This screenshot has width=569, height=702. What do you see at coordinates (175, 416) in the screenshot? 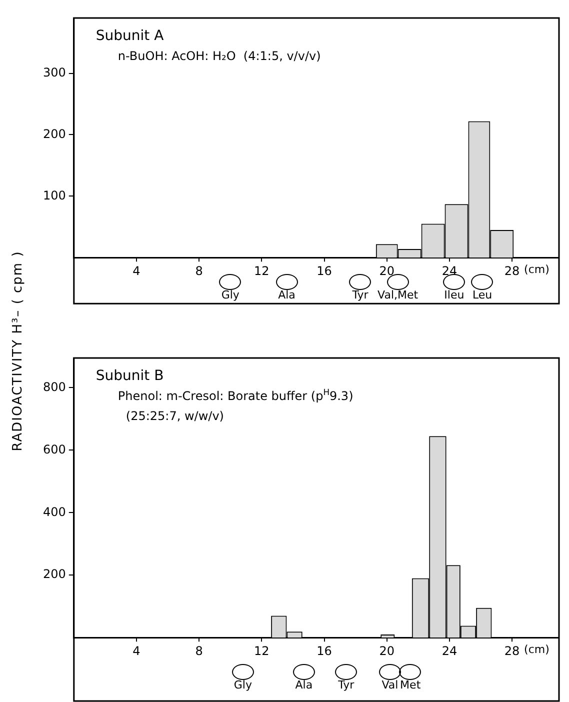
I see `annotation: (25:25:7, w/w/v)` at bounding box center [175, 416].